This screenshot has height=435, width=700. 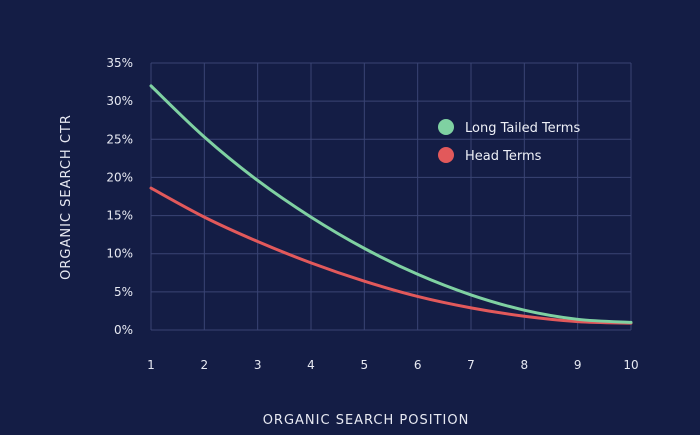 I want to click on legend-label-long-tailed-terms: Long Tailed Terms, so click(x=522, y=128).